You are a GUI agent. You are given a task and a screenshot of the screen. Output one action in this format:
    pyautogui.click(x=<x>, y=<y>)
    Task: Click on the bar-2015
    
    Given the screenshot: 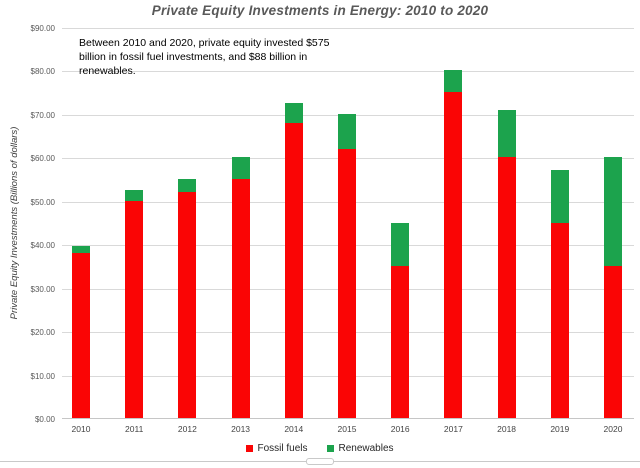 What is the action you would take?
    pyautogui.click(x=347, y=265)
    